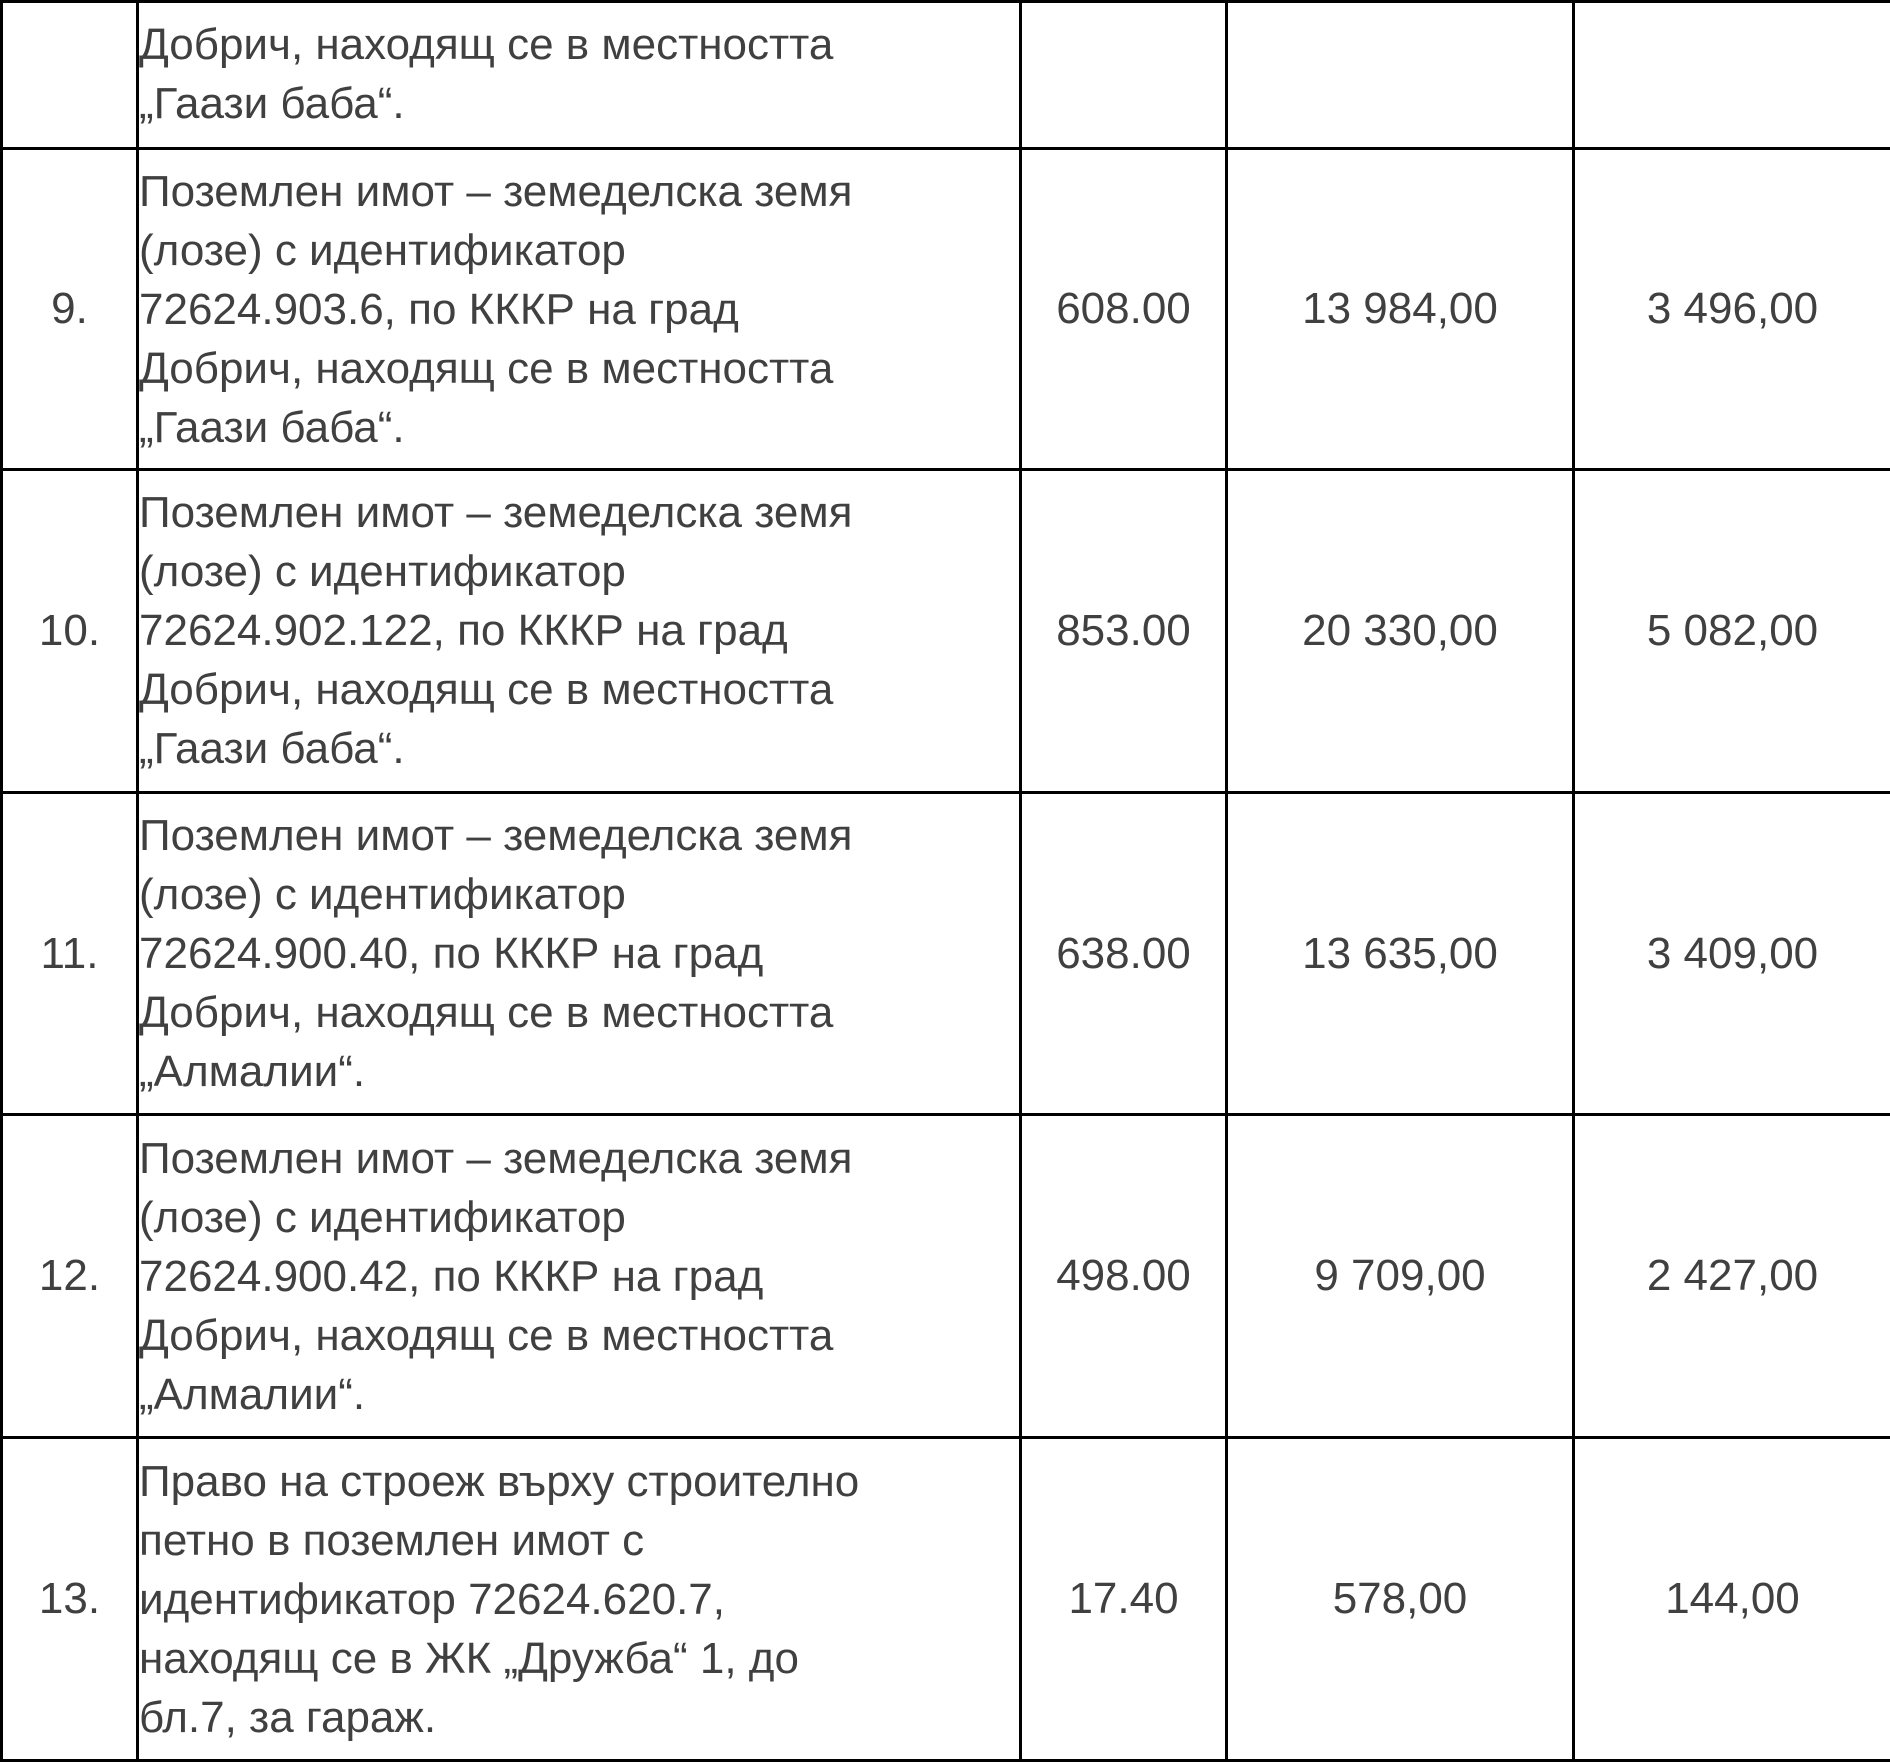 This screenshot has width=1890, height=1762. What do you see at coordinates (1400, 631) in the screenshot?
I see `value1-cell: 20 330,00` at bounding box center [1400, 631].